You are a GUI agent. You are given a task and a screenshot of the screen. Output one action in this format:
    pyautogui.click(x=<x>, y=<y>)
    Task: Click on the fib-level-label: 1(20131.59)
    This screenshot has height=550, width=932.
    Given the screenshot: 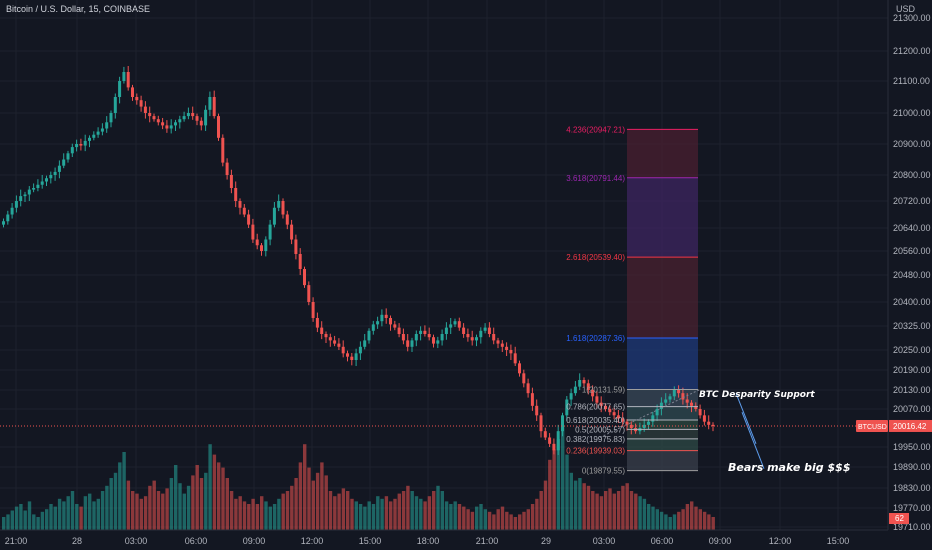 What is the action you would take?
    pyautogui.click(x=603, y=389)
    